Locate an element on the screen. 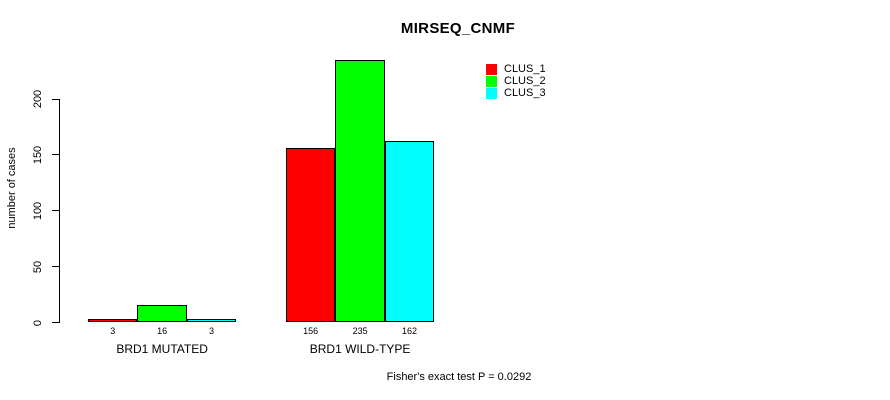 The width and height of the screenshot is (890, 400). legend-label: CLUS_3 is located at coordinates (525, 93).